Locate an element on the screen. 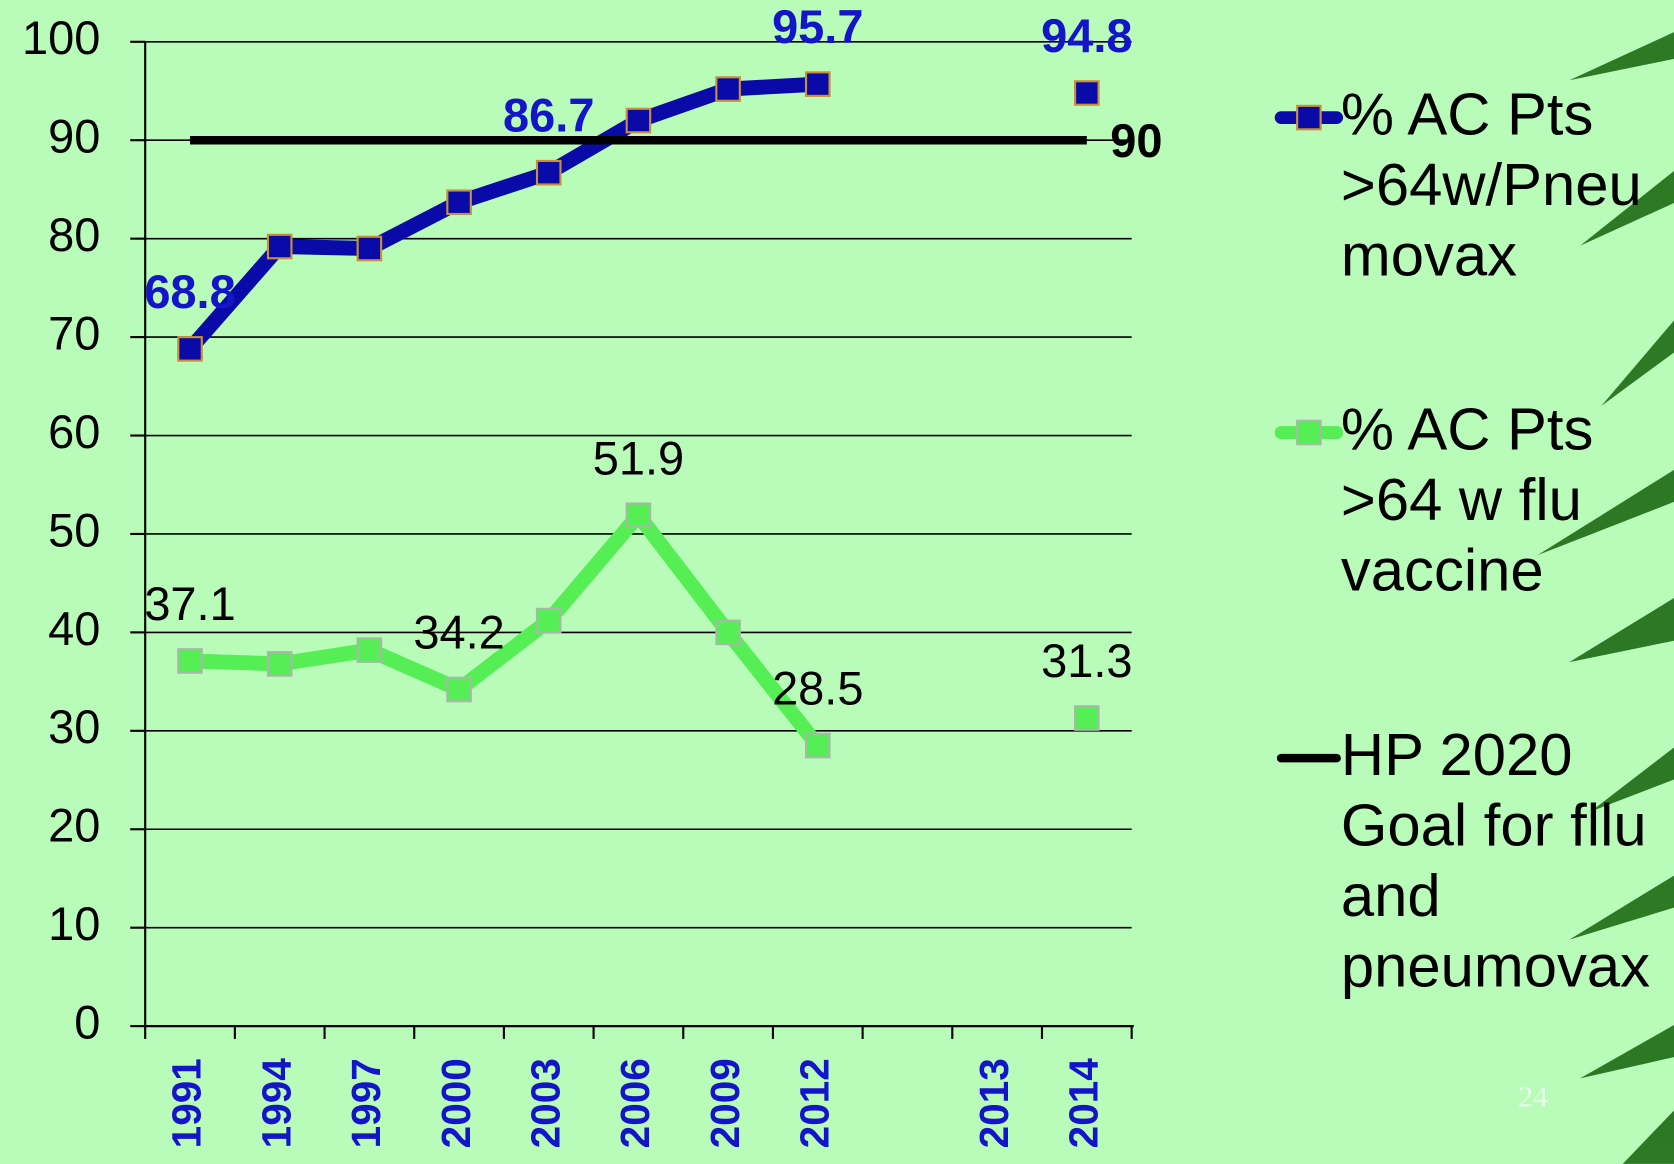  data-label: 34.2 is located at coordinates (458, 632).